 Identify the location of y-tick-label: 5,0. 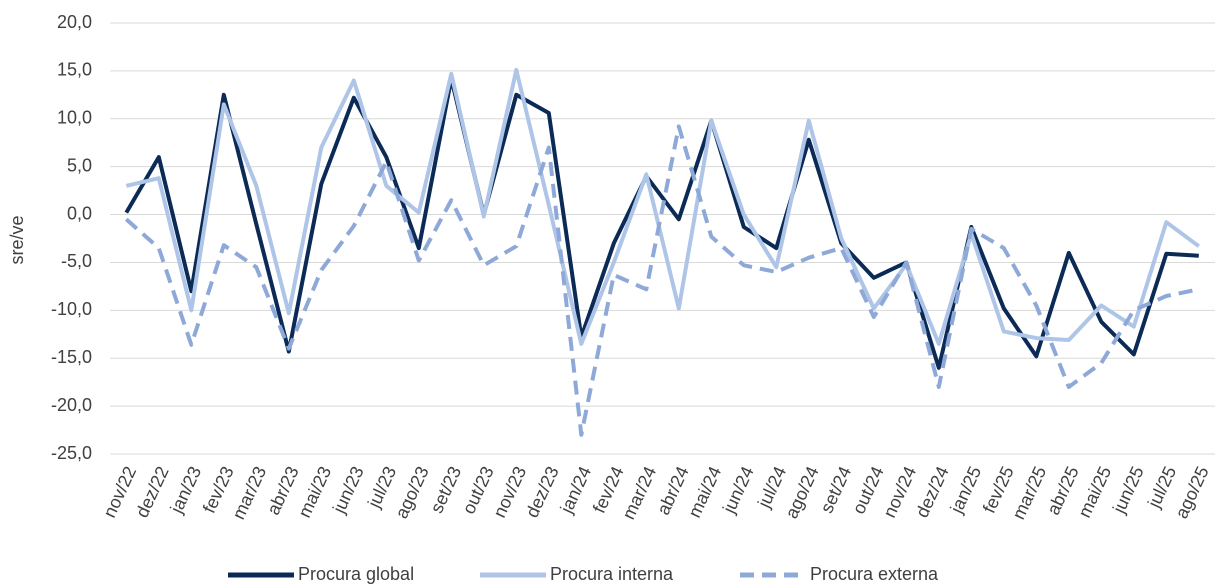
(79, 165).